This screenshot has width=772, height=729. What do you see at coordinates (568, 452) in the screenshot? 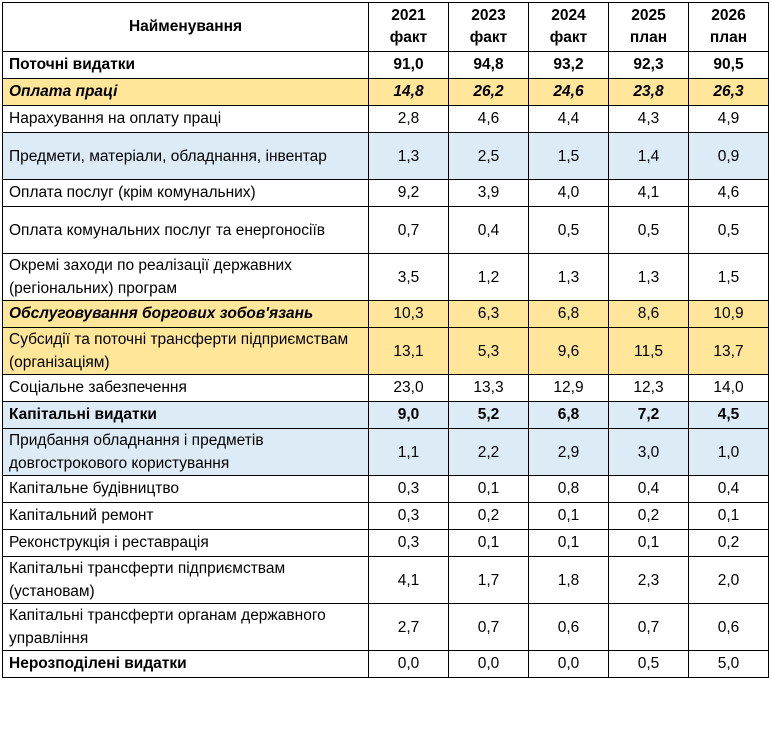
I see `cell-value: 2,9` at bounding box center [568, 452].